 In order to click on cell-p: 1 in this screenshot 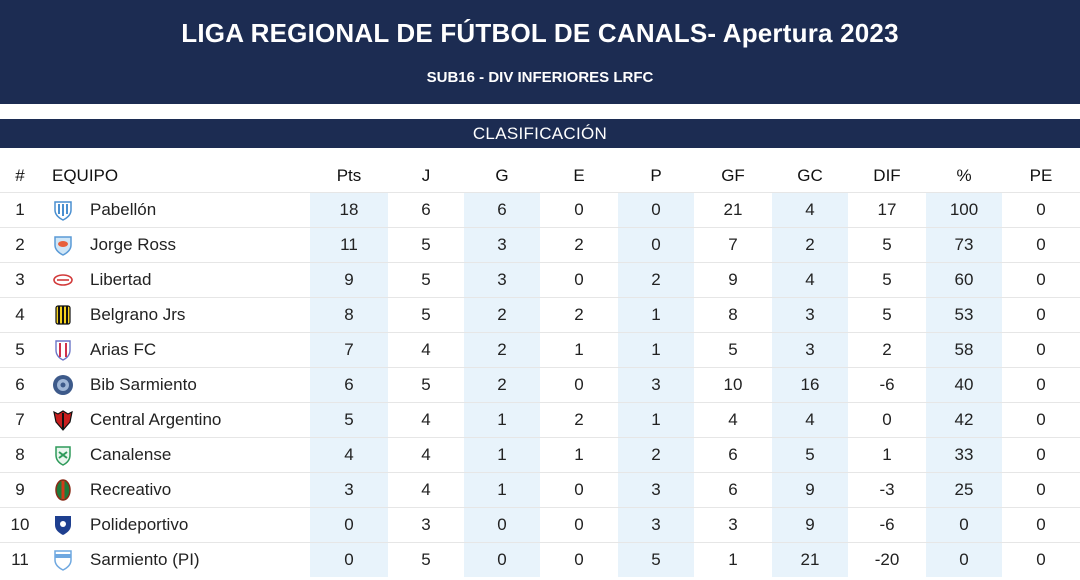, I will do `click(656, 420)`.